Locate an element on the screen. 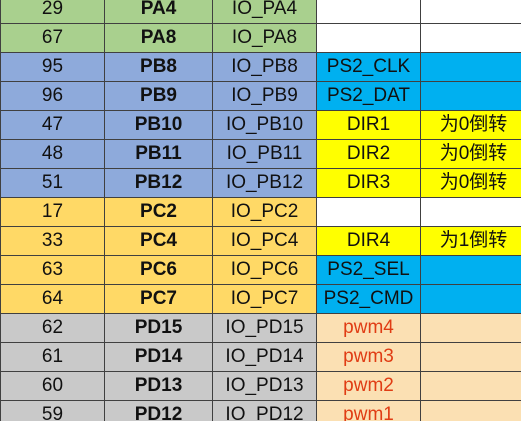 Image resolution: width=521 pixels, height=421 pixels. function-cell: pwm3 is located at coordinates (368, 357).